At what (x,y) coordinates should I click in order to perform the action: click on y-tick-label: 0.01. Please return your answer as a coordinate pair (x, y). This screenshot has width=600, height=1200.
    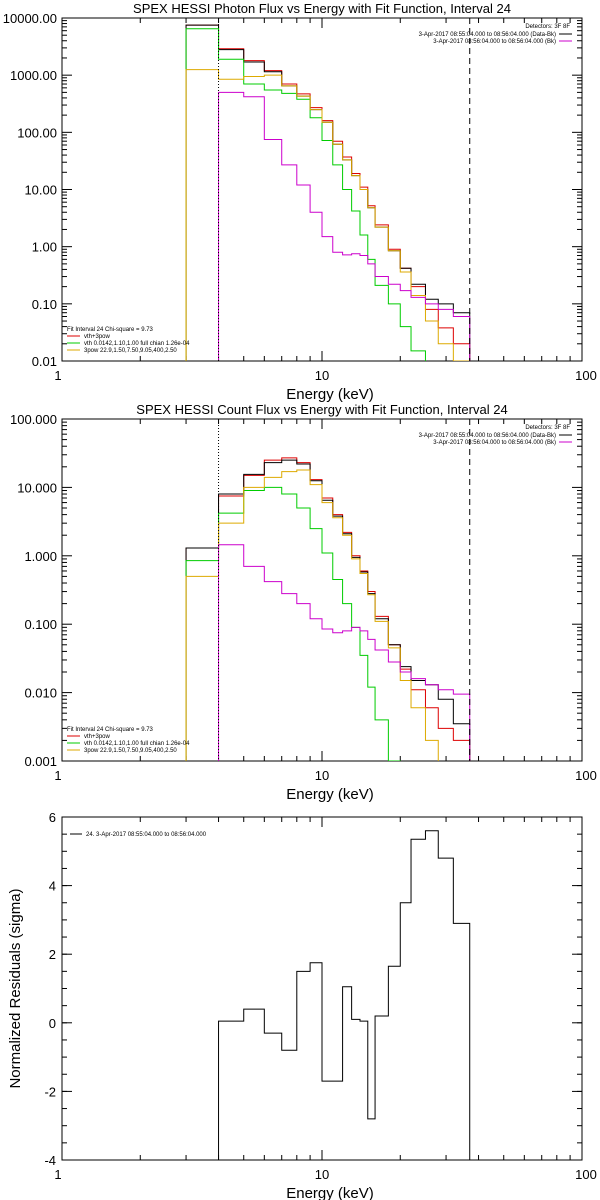
    Looking at the image, I should click on (44, 361).